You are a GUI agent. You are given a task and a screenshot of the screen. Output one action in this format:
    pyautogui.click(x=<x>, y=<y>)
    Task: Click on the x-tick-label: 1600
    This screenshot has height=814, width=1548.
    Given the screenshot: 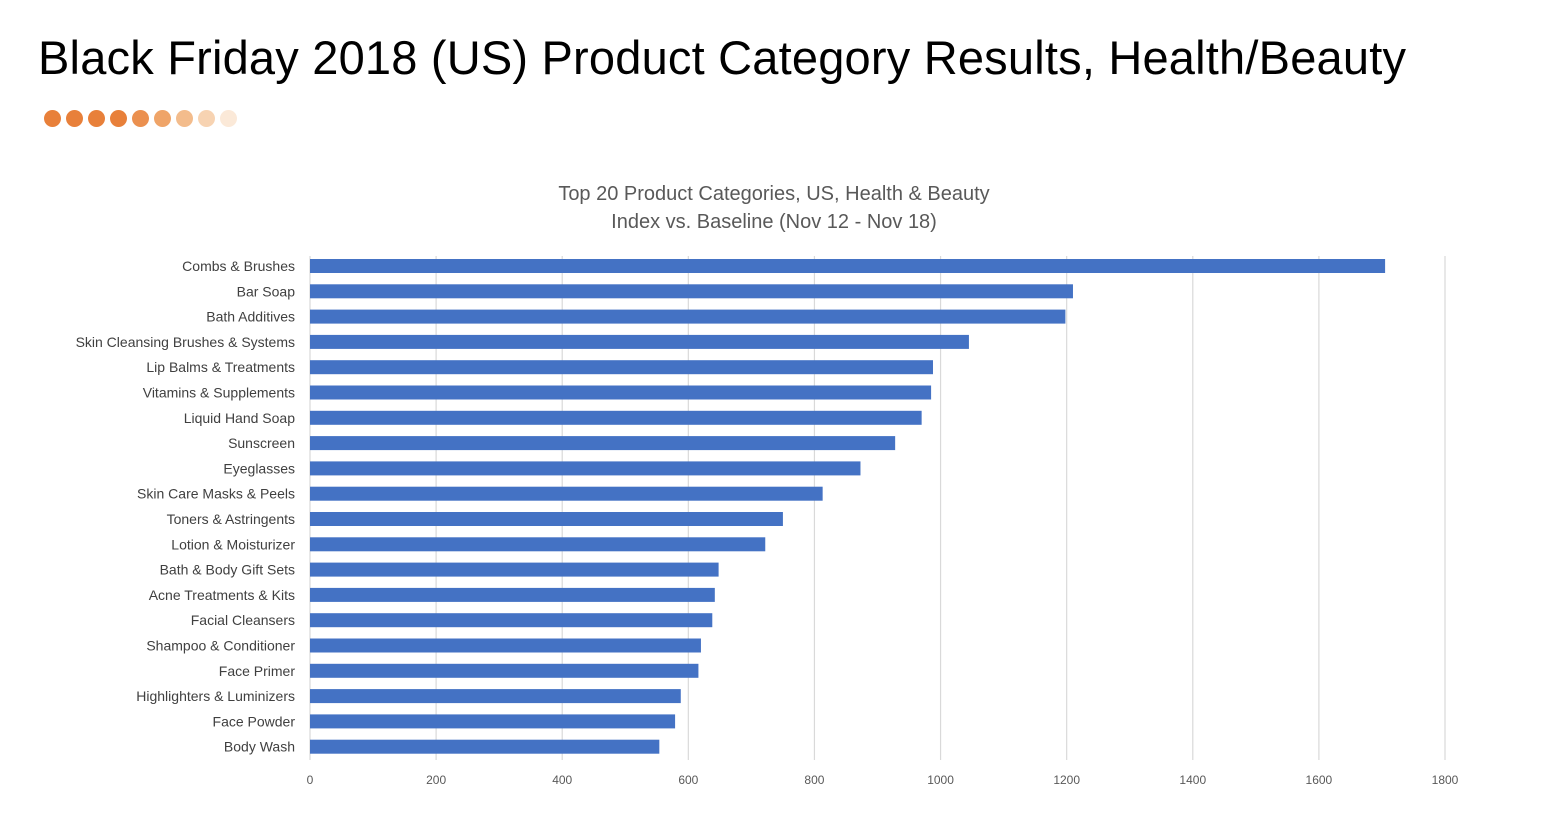 What is the action you would take?
    pyautogui.click(x=1319, y=780)
    